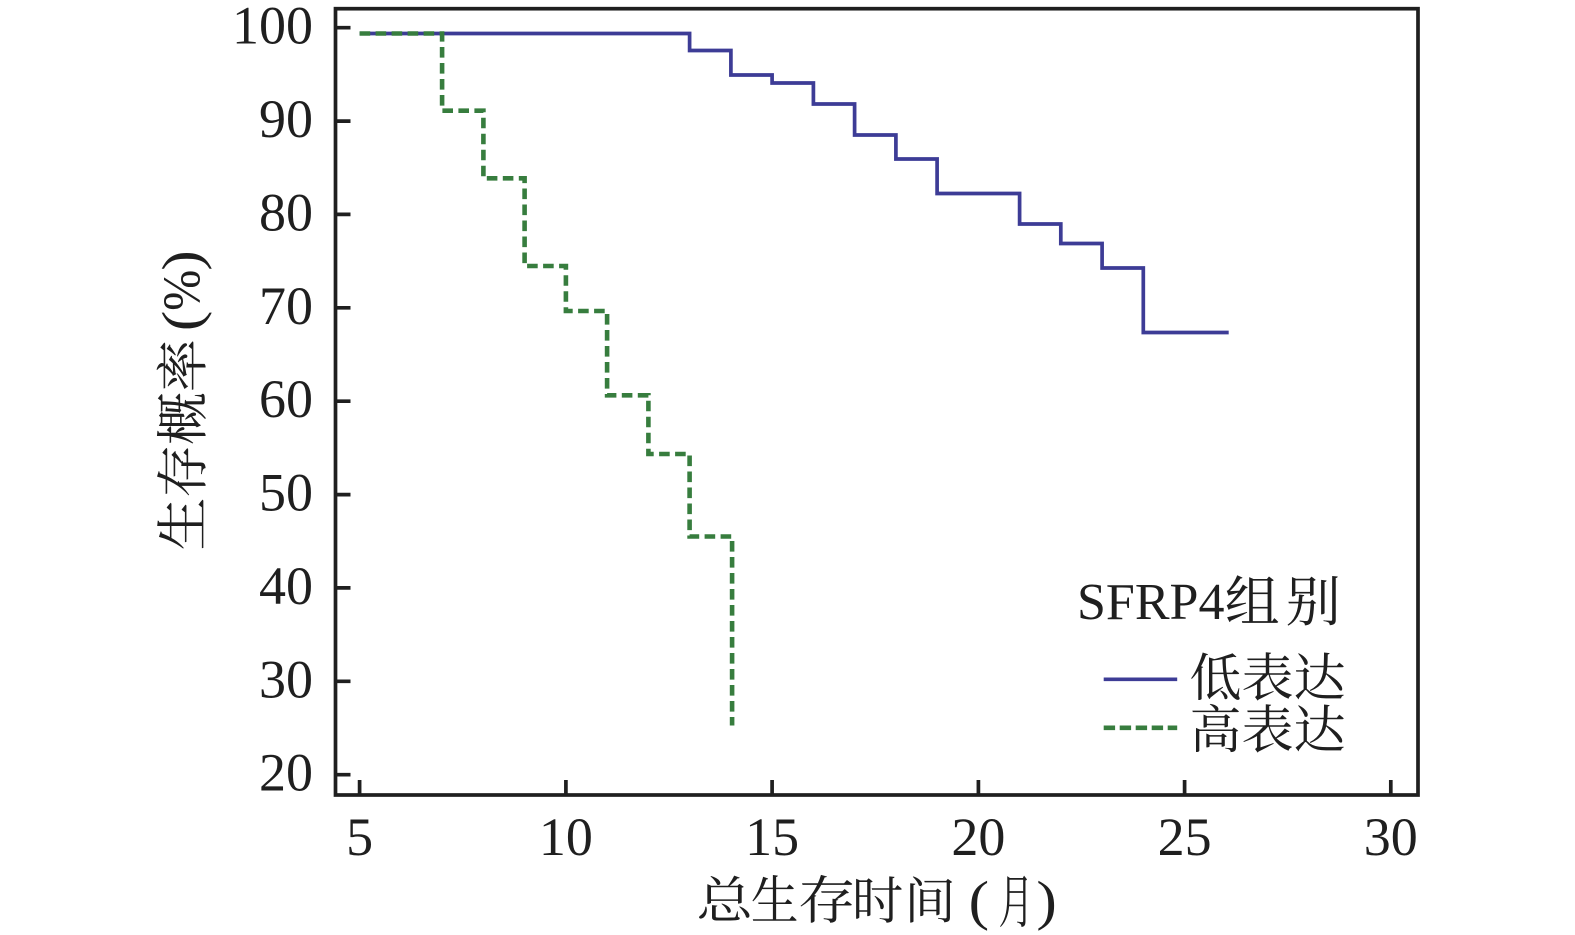  What do you see at coordinates (772, 837) in the screenshot?
I see `svg-text: 15` at bounding box center [772, 837].